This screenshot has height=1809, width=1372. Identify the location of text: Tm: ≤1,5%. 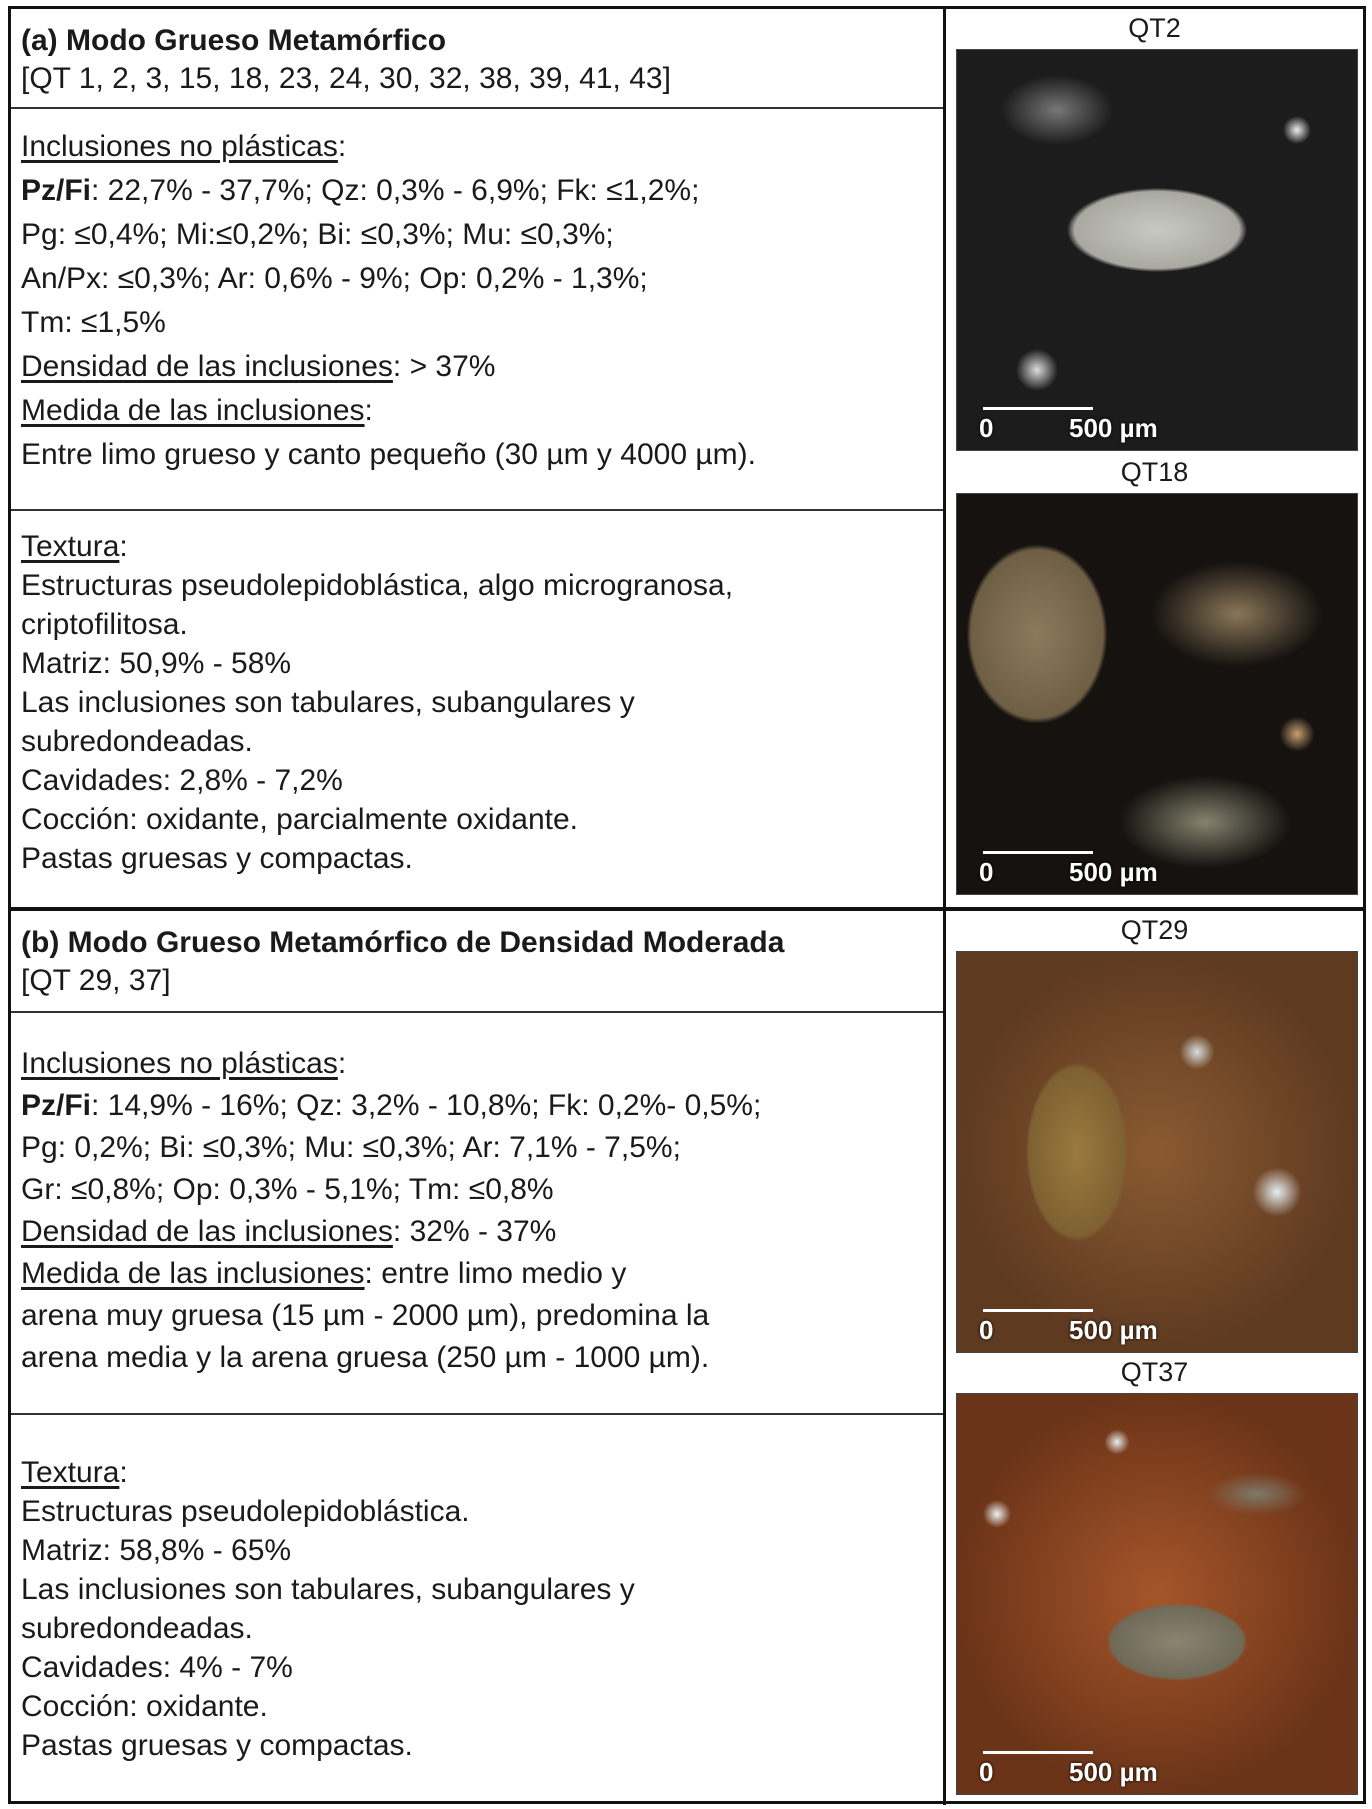
(93, 322).